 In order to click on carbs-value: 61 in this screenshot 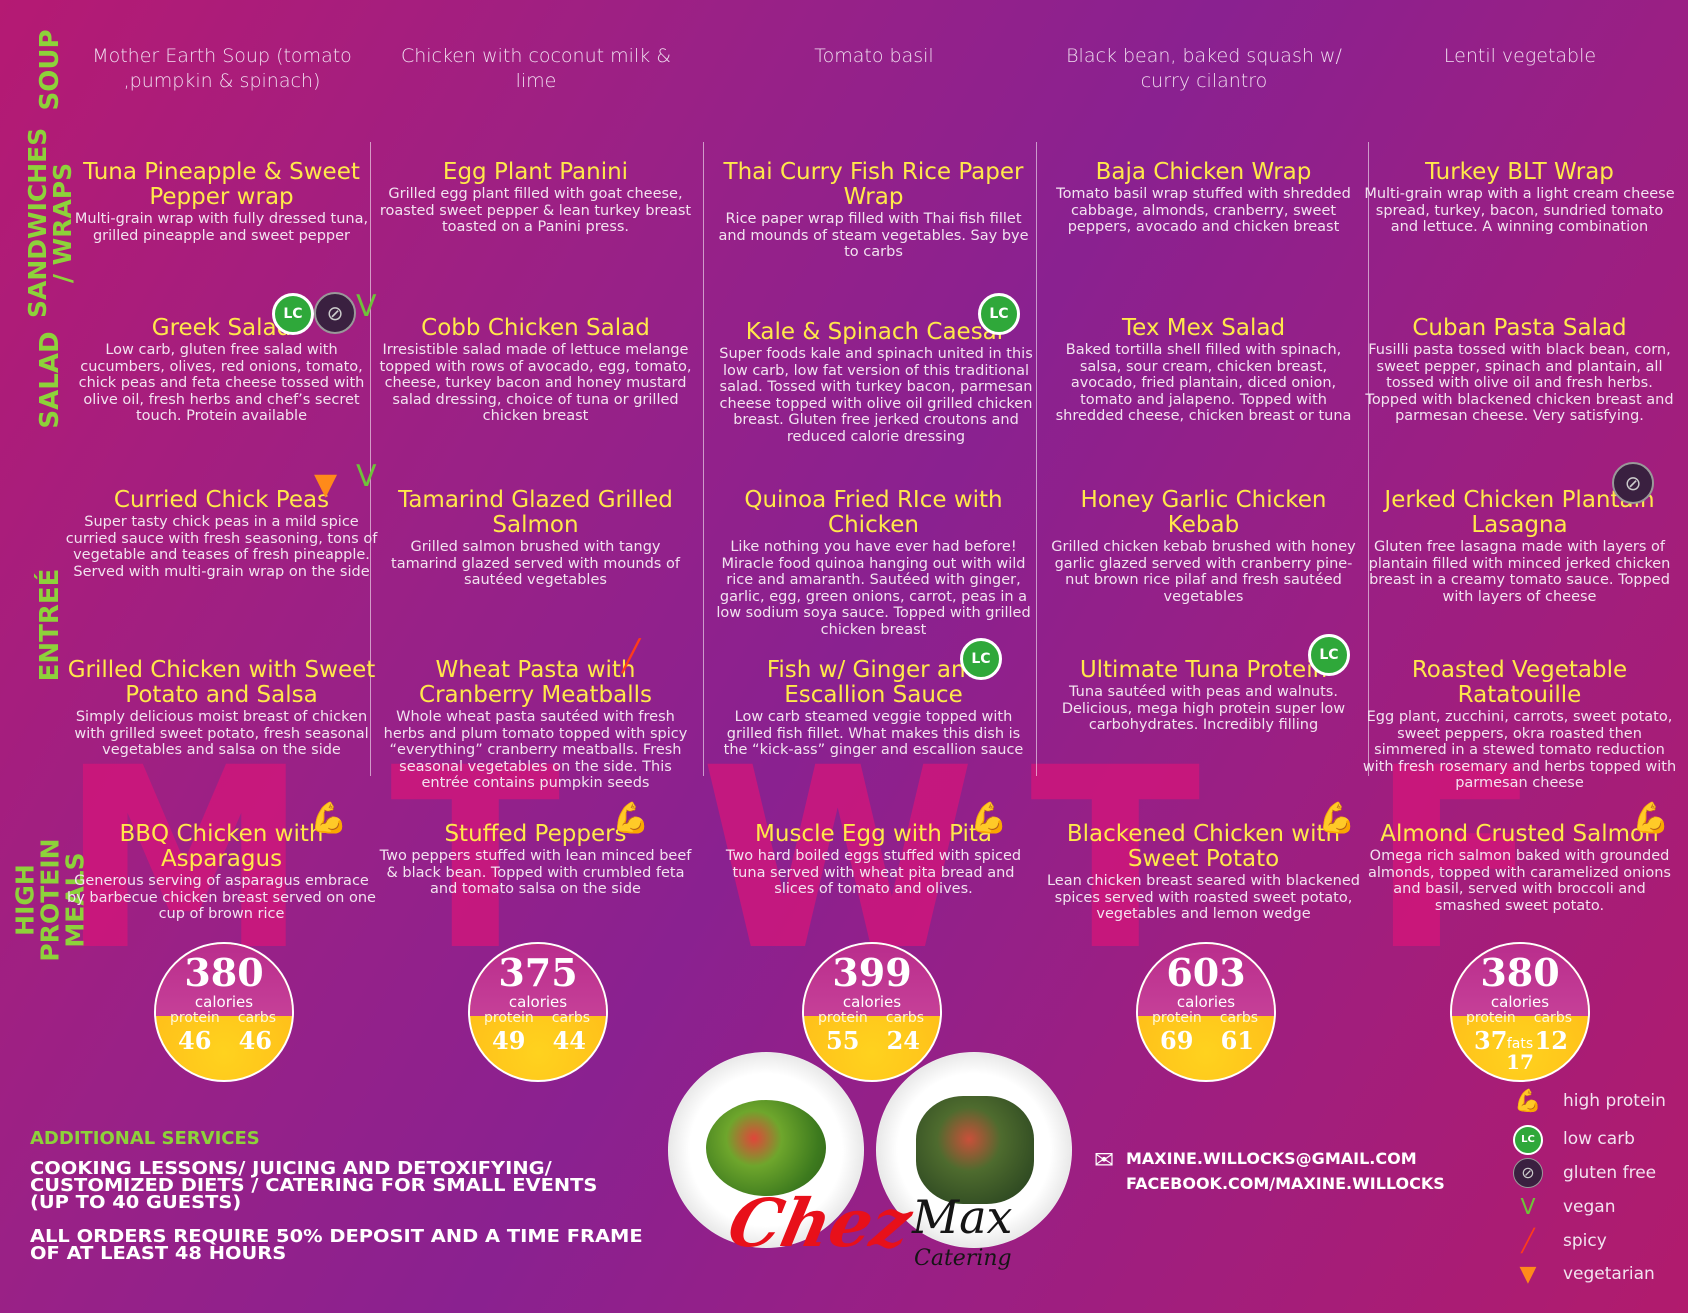, I will do `click(1237, 1040)`.